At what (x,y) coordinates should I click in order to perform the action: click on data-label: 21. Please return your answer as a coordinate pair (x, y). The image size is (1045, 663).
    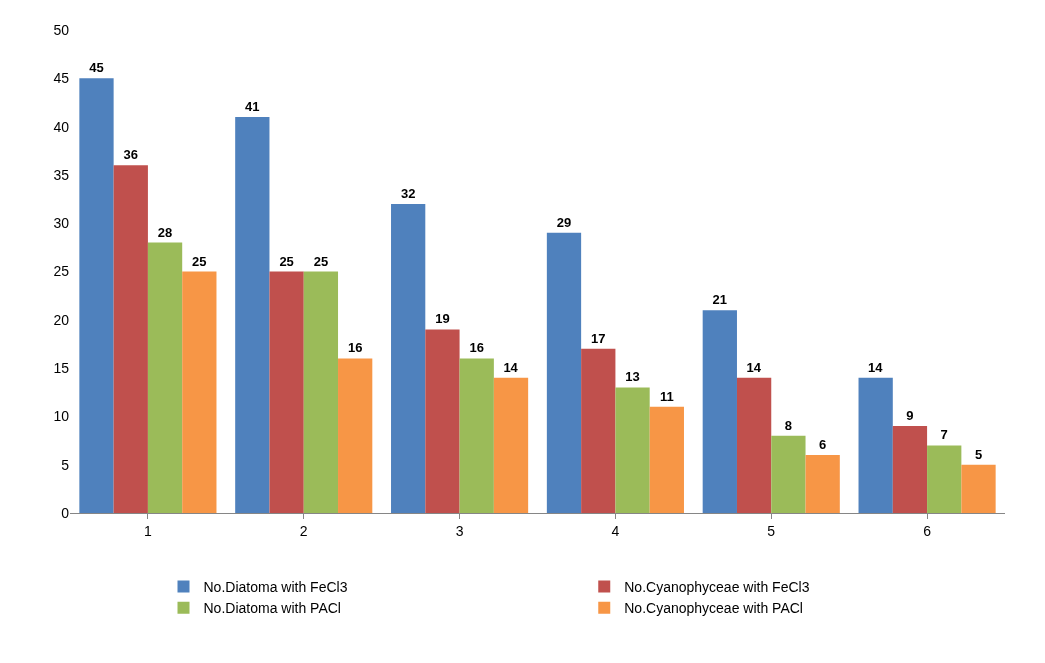
    Looking at the image, I should click on (720, 300).